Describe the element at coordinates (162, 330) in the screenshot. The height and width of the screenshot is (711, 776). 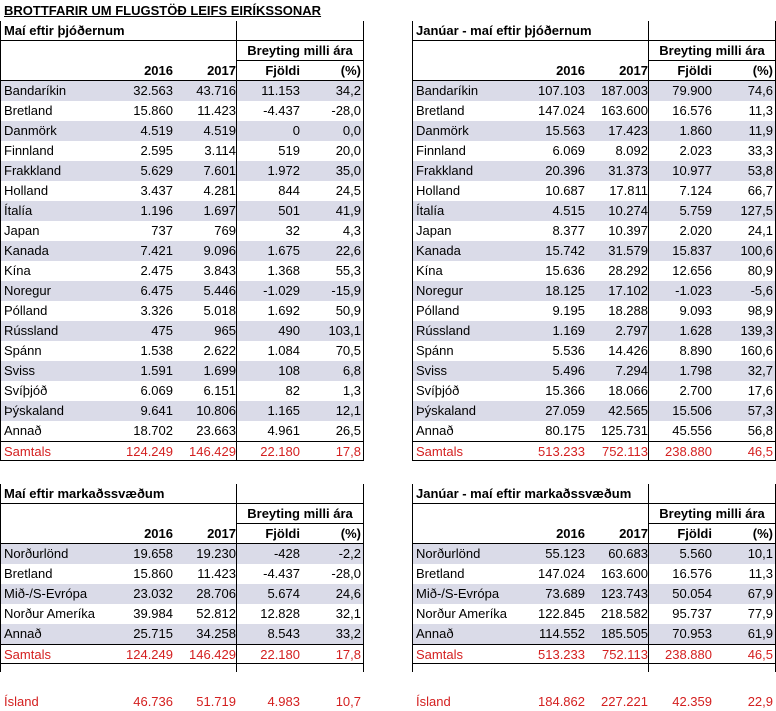
I see `value-2016: 475` at that location.